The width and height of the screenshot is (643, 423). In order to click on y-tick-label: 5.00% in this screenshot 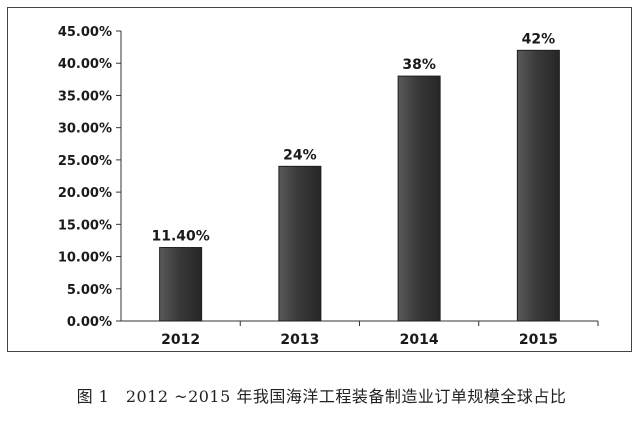, I will do `click(89, 290)`.